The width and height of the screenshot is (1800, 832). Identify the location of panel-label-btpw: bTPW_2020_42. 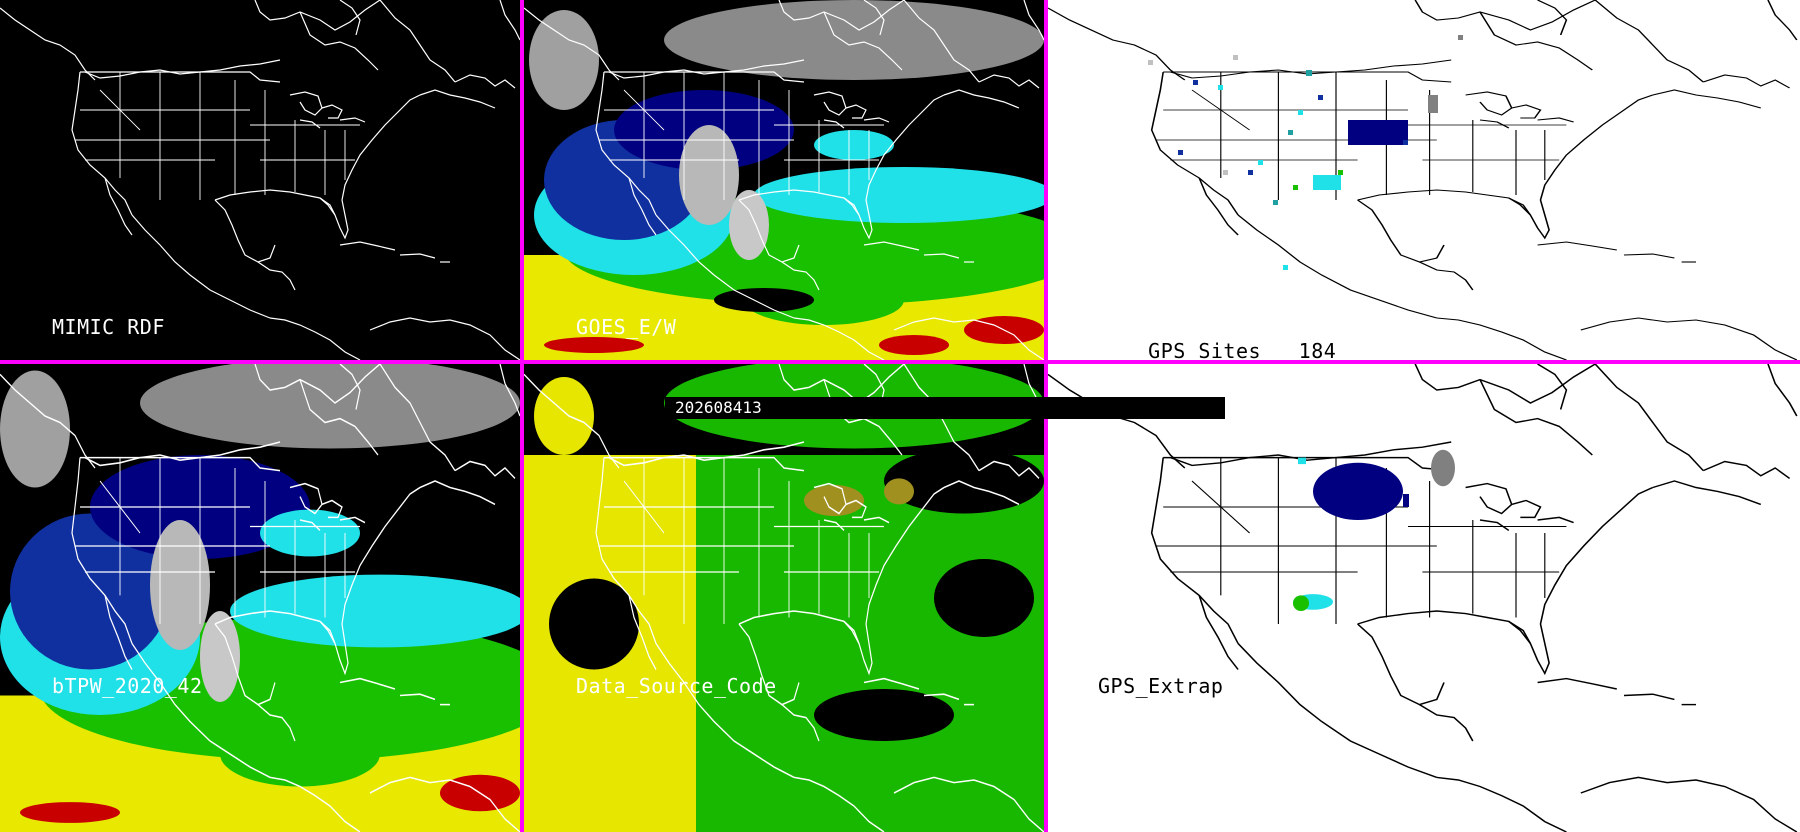
(127, 686).